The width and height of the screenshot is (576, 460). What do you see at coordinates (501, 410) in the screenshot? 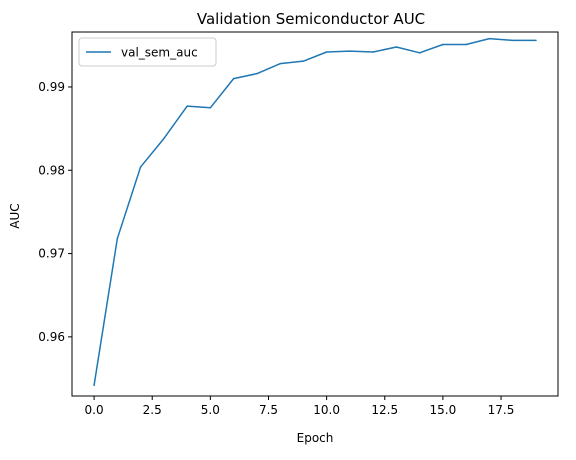
I see `x-tick-label: 17.5` at bounding box center [501, 410].